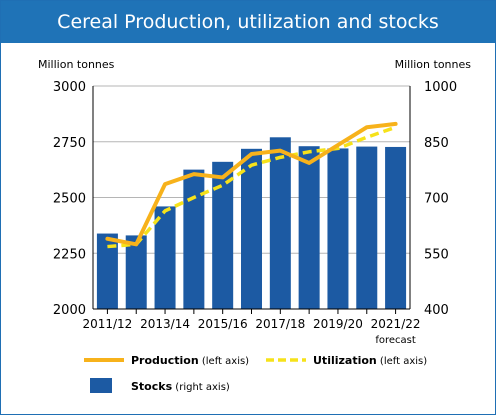  What do you see at coordinates (224, 361) in the screenshot?
I see `legend-production-note: (left axis)` at bounding box center [224, 361].